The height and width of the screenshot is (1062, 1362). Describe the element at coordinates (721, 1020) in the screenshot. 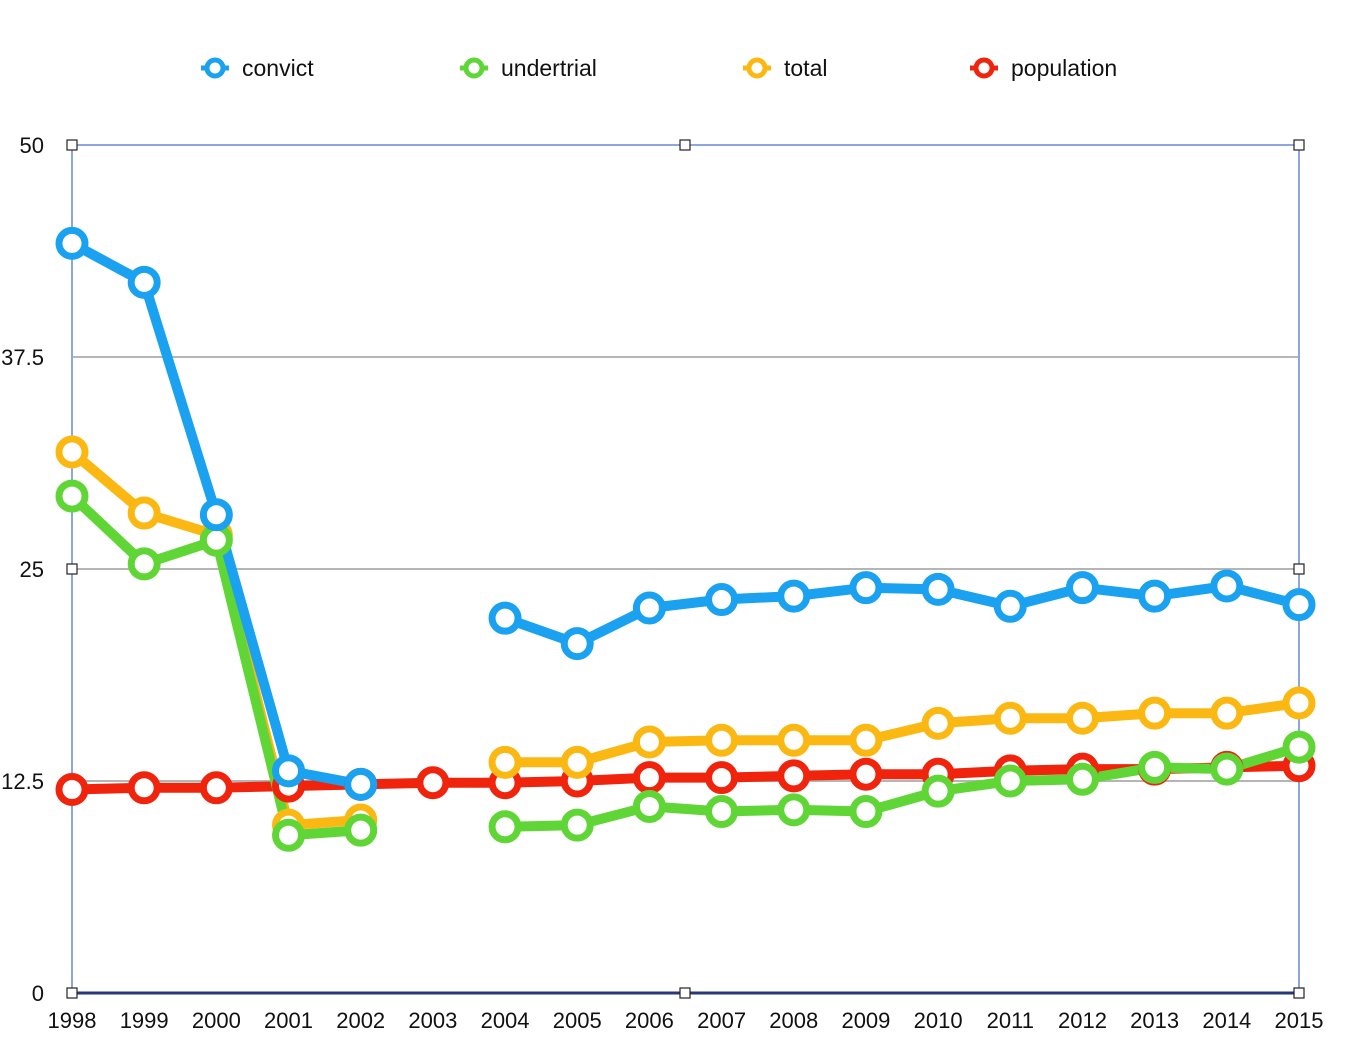

I see `x-tick-label: 2007` at that location.